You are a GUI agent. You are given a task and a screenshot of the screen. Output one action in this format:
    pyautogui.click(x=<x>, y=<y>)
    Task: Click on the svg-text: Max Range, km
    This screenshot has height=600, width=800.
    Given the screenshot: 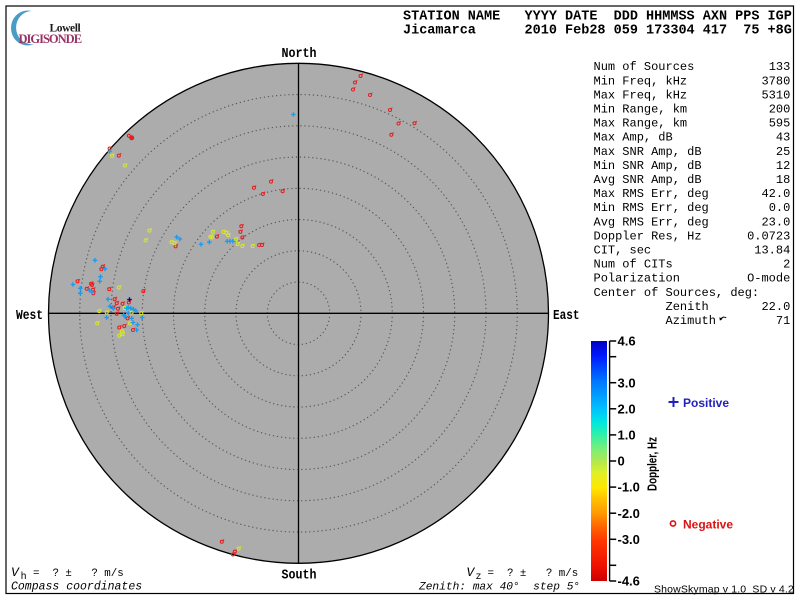 What is the action you would take?
    pyautogui.click(x=641, y=124)
    